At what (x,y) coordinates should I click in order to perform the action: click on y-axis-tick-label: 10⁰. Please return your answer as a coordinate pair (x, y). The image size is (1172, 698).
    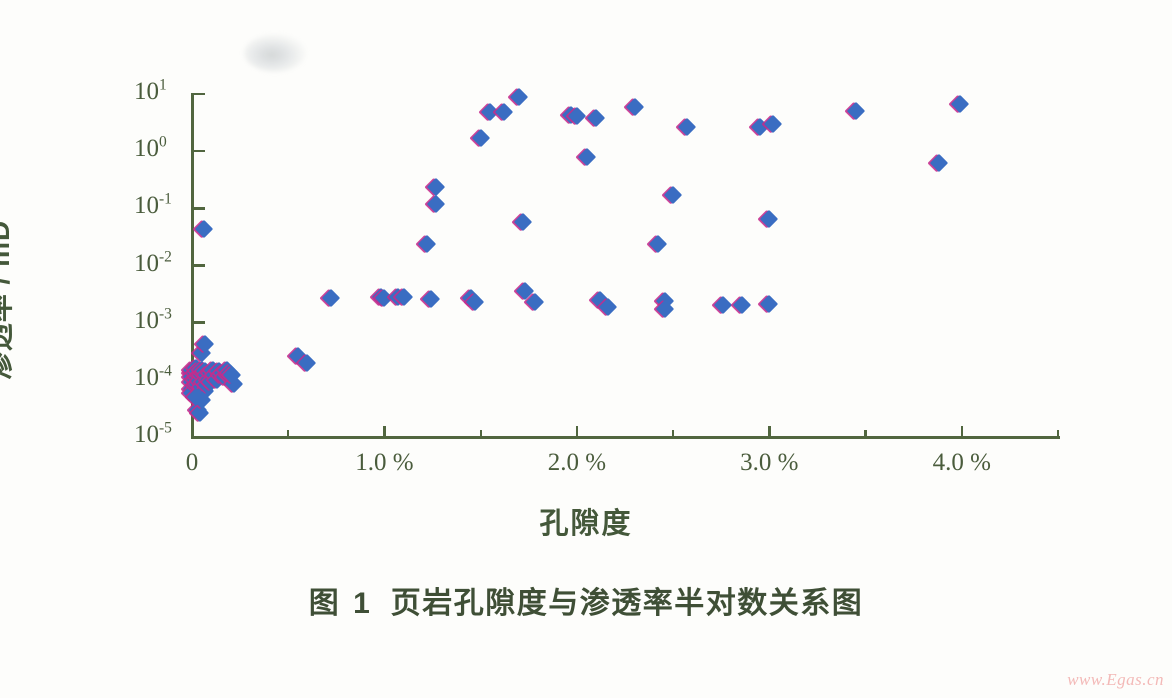
    Looking at the image, I should click on (150, 148).